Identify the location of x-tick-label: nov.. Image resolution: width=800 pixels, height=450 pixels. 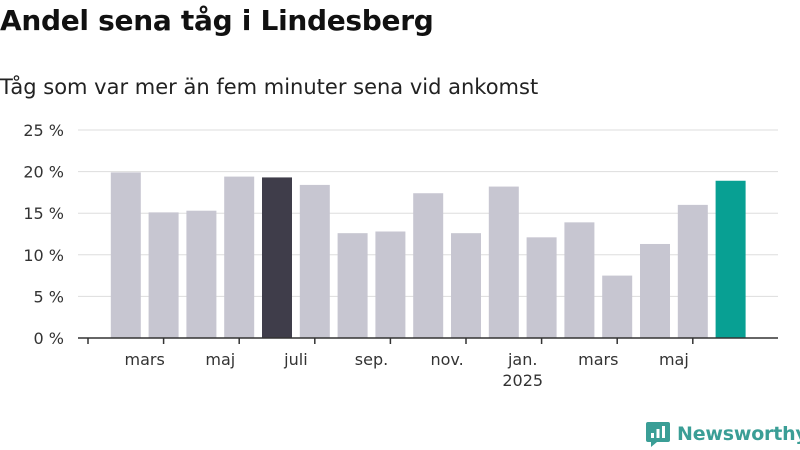
(446, 359).